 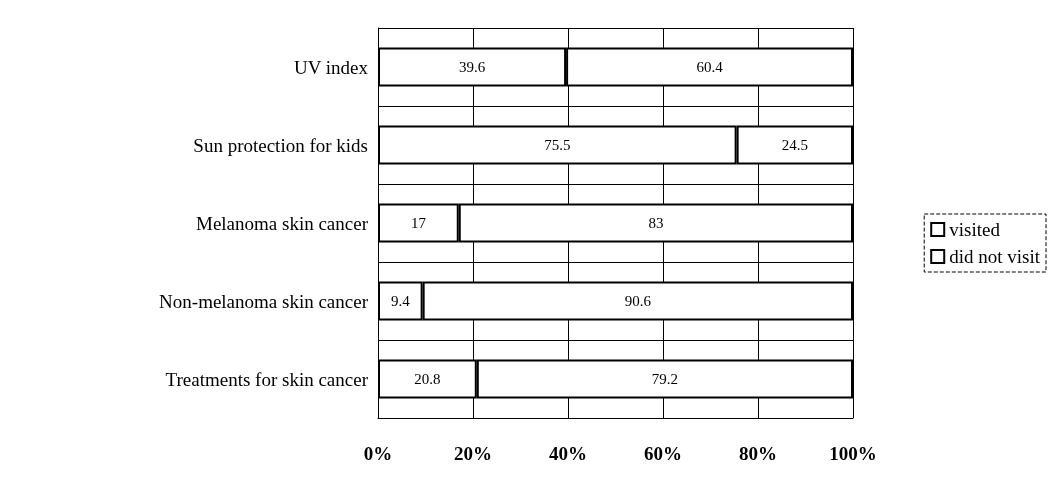 I want to click on x-tick-label: 100%, so click(x=853, y=453).